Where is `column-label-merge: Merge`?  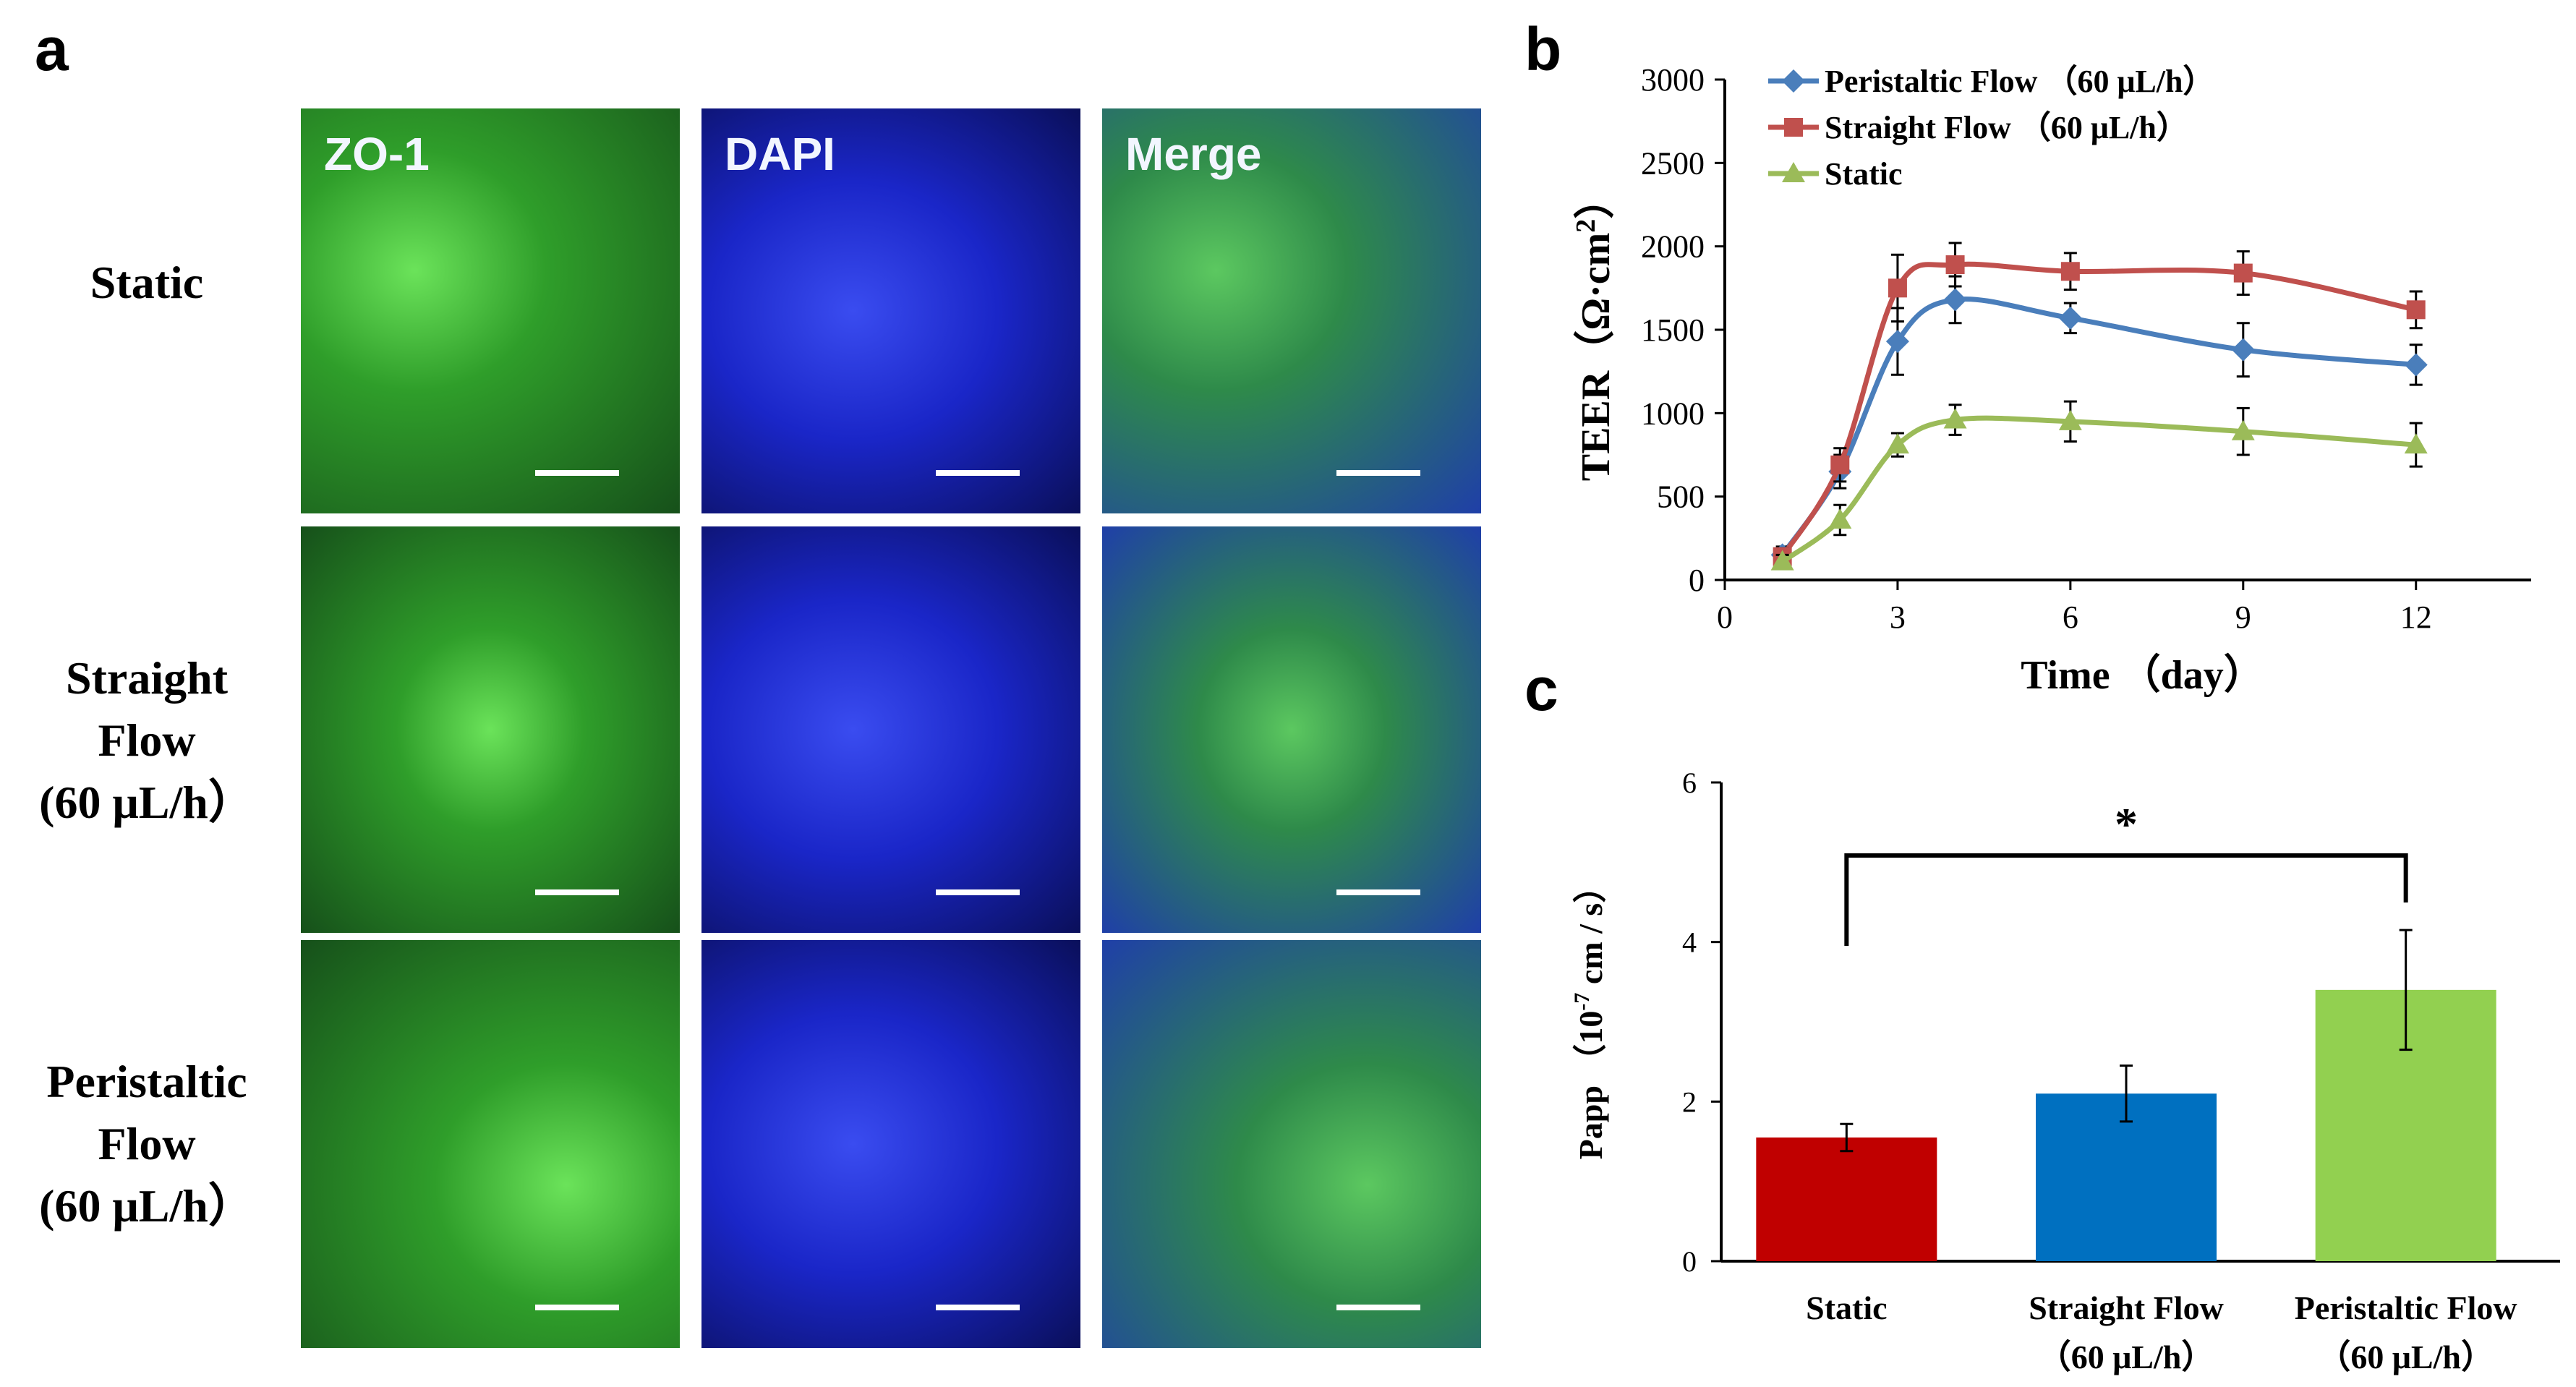 column-label-merge: Merge is located at coordinates (1193, 154).